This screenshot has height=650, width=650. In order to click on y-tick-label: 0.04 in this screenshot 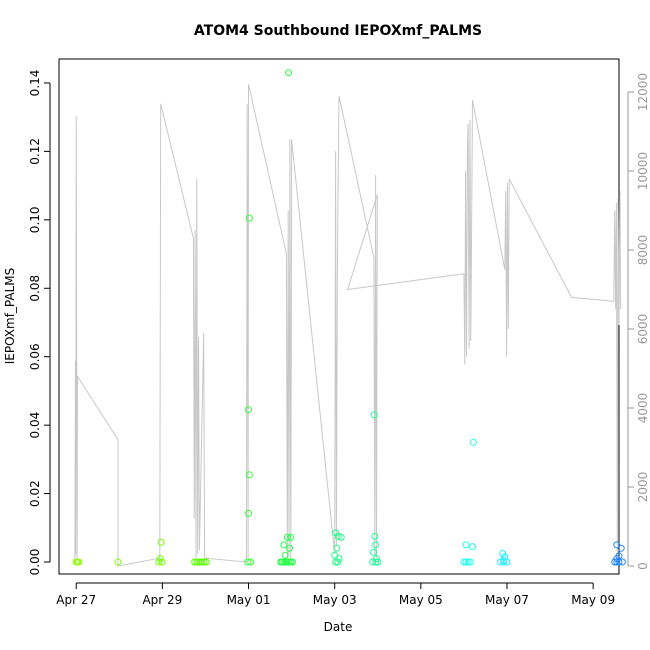, I will do `click(35, 425)`.